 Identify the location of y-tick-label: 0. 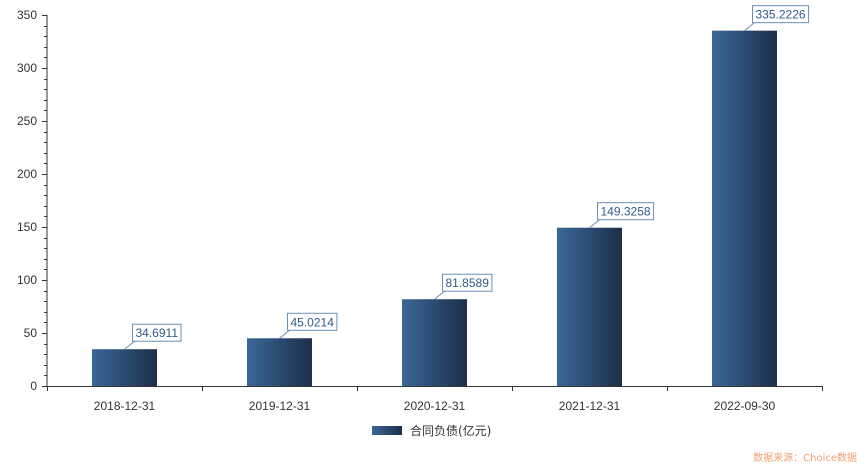
(33, 386).